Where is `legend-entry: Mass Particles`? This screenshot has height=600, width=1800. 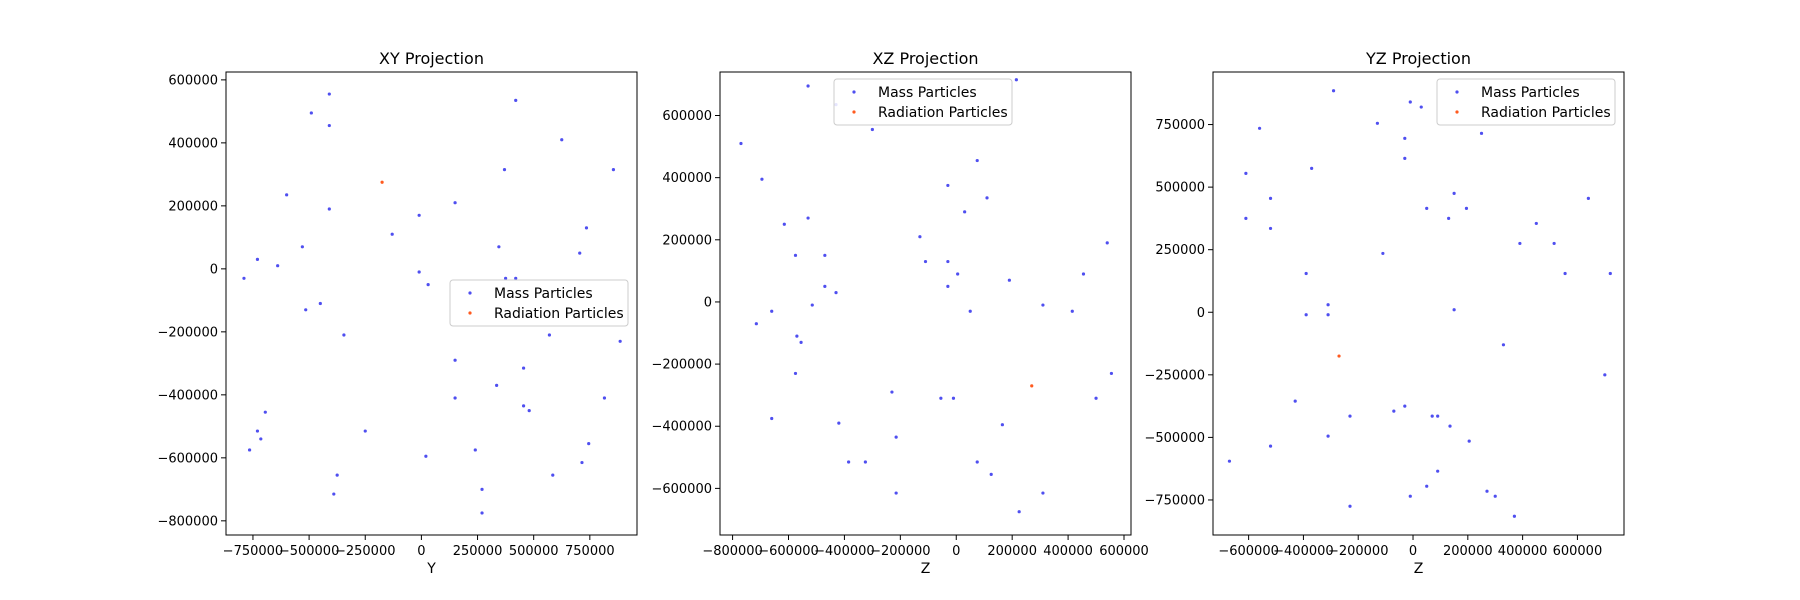 legend-entry: Mass Particles is located at coordinates (543, 294).